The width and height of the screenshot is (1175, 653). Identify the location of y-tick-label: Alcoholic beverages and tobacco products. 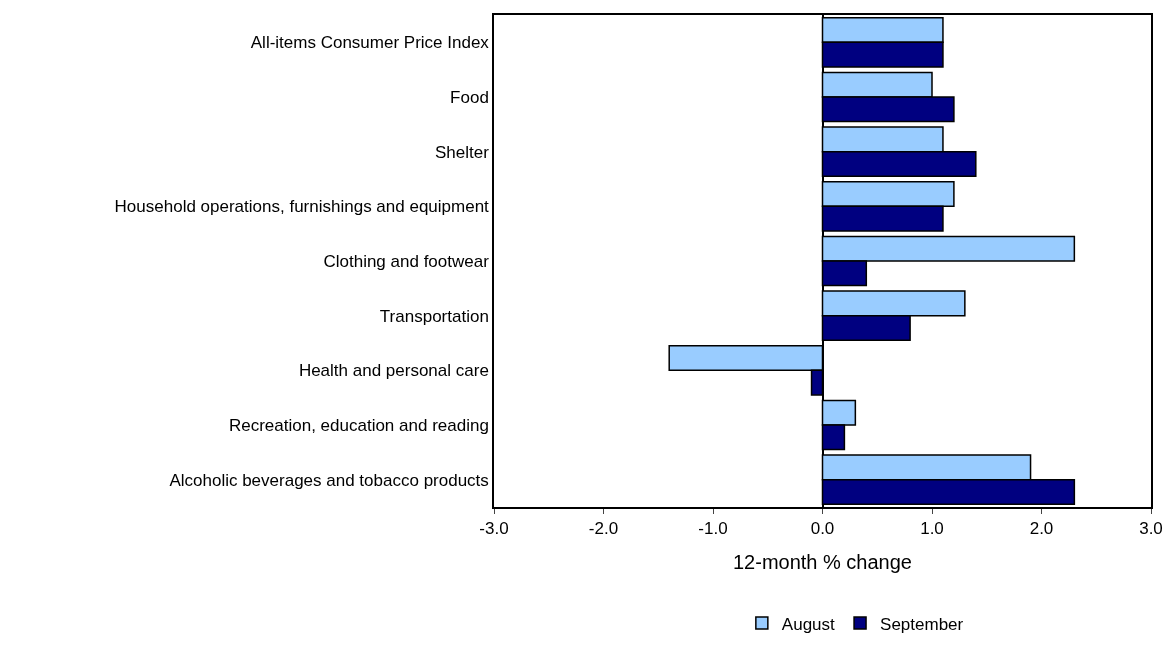
(329, 480).